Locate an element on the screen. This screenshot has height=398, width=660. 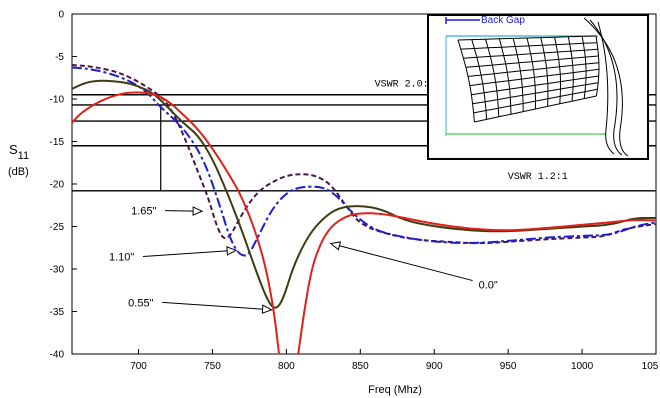
y-tick-label: -15 is located at coordinates (57, 142).